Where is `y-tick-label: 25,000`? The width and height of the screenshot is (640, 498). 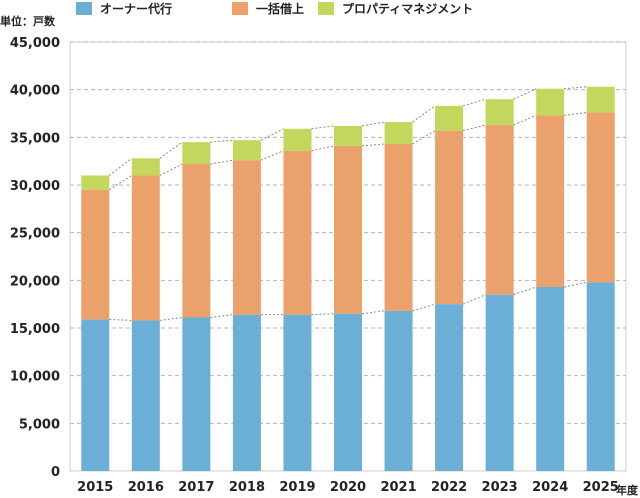
y-tick-label: 25,000 is located at coordinates (35, 234).